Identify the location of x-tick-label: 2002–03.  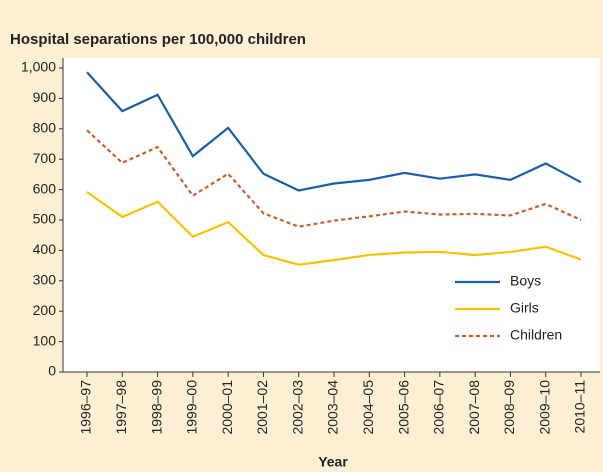
(297, 407).